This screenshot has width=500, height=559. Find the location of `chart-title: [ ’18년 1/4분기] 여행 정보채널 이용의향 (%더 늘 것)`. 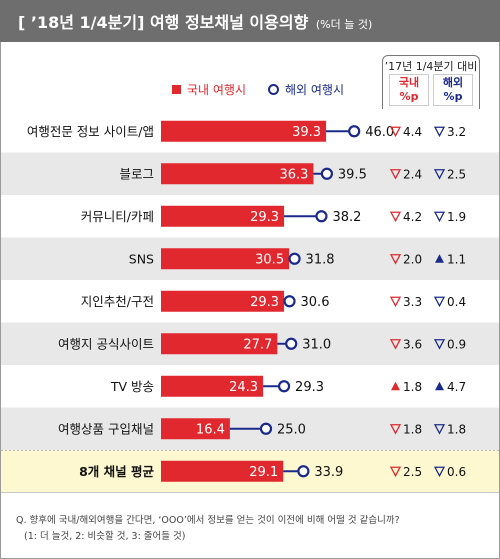

chart-title: [ ’18년 1/4분기] 여행 정보채널 이용의향 (%더 늘 것) is located at coordinates (195, 21).